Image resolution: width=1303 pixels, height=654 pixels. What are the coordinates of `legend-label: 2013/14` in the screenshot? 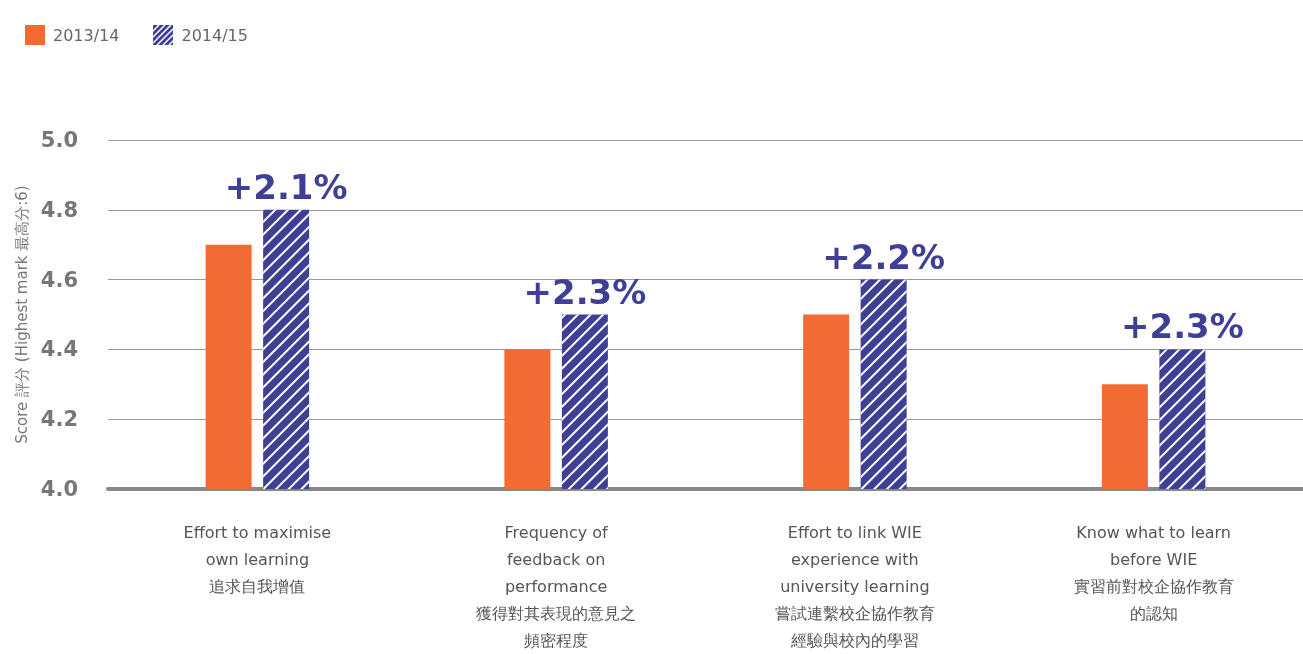 It's located at (86, 35).